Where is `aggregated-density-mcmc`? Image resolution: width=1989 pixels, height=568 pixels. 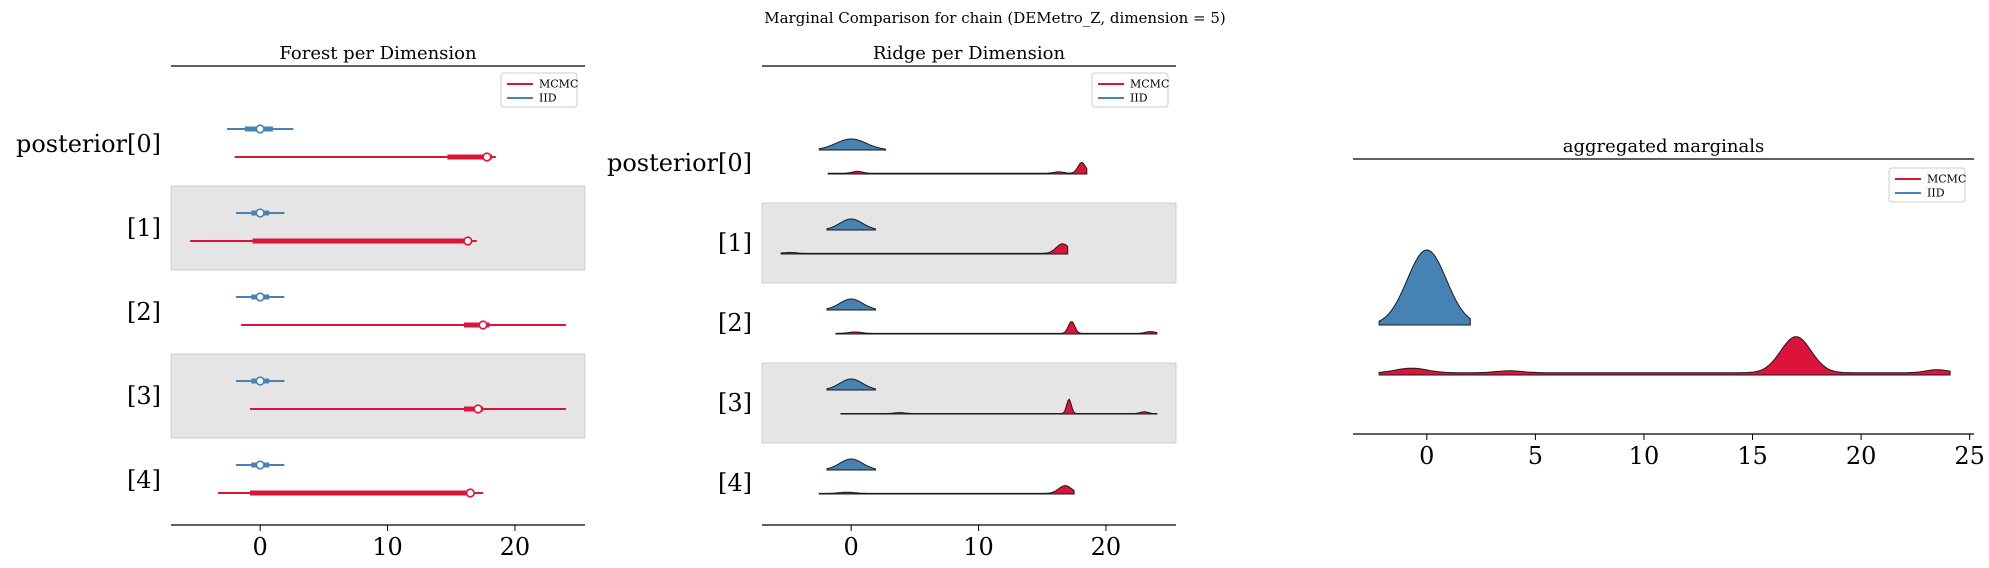 aggregated-density-mcmc is located at coordinates (1664, 356).